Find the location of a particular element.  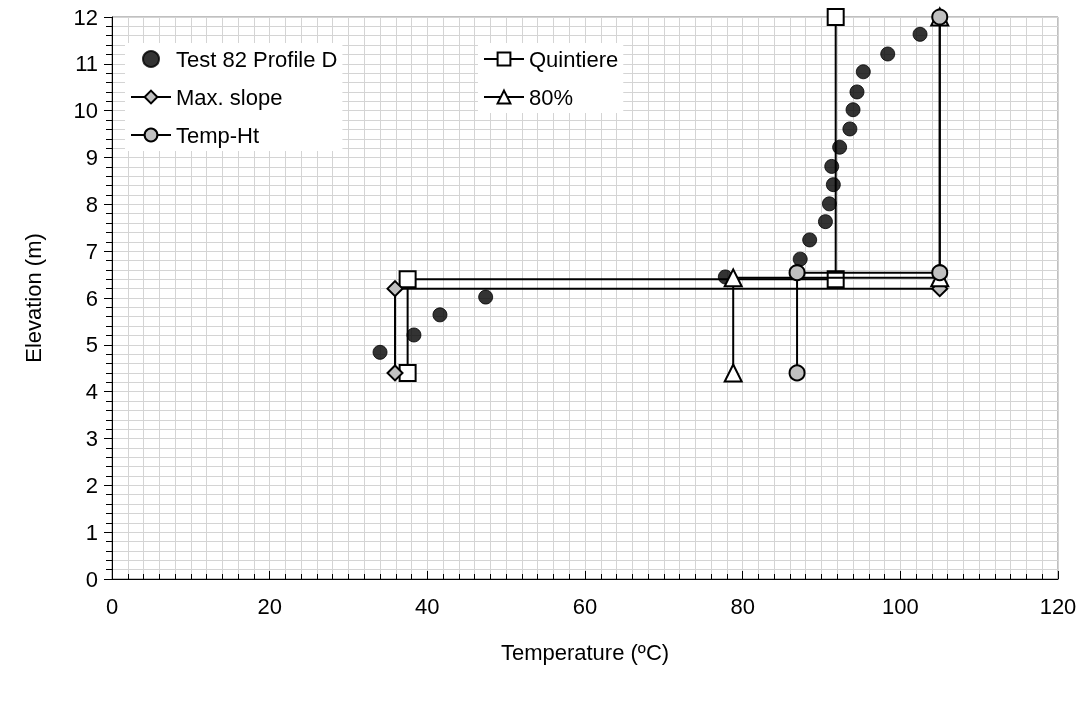

x-tick-label: 40 is located at coordinates (427, 606).